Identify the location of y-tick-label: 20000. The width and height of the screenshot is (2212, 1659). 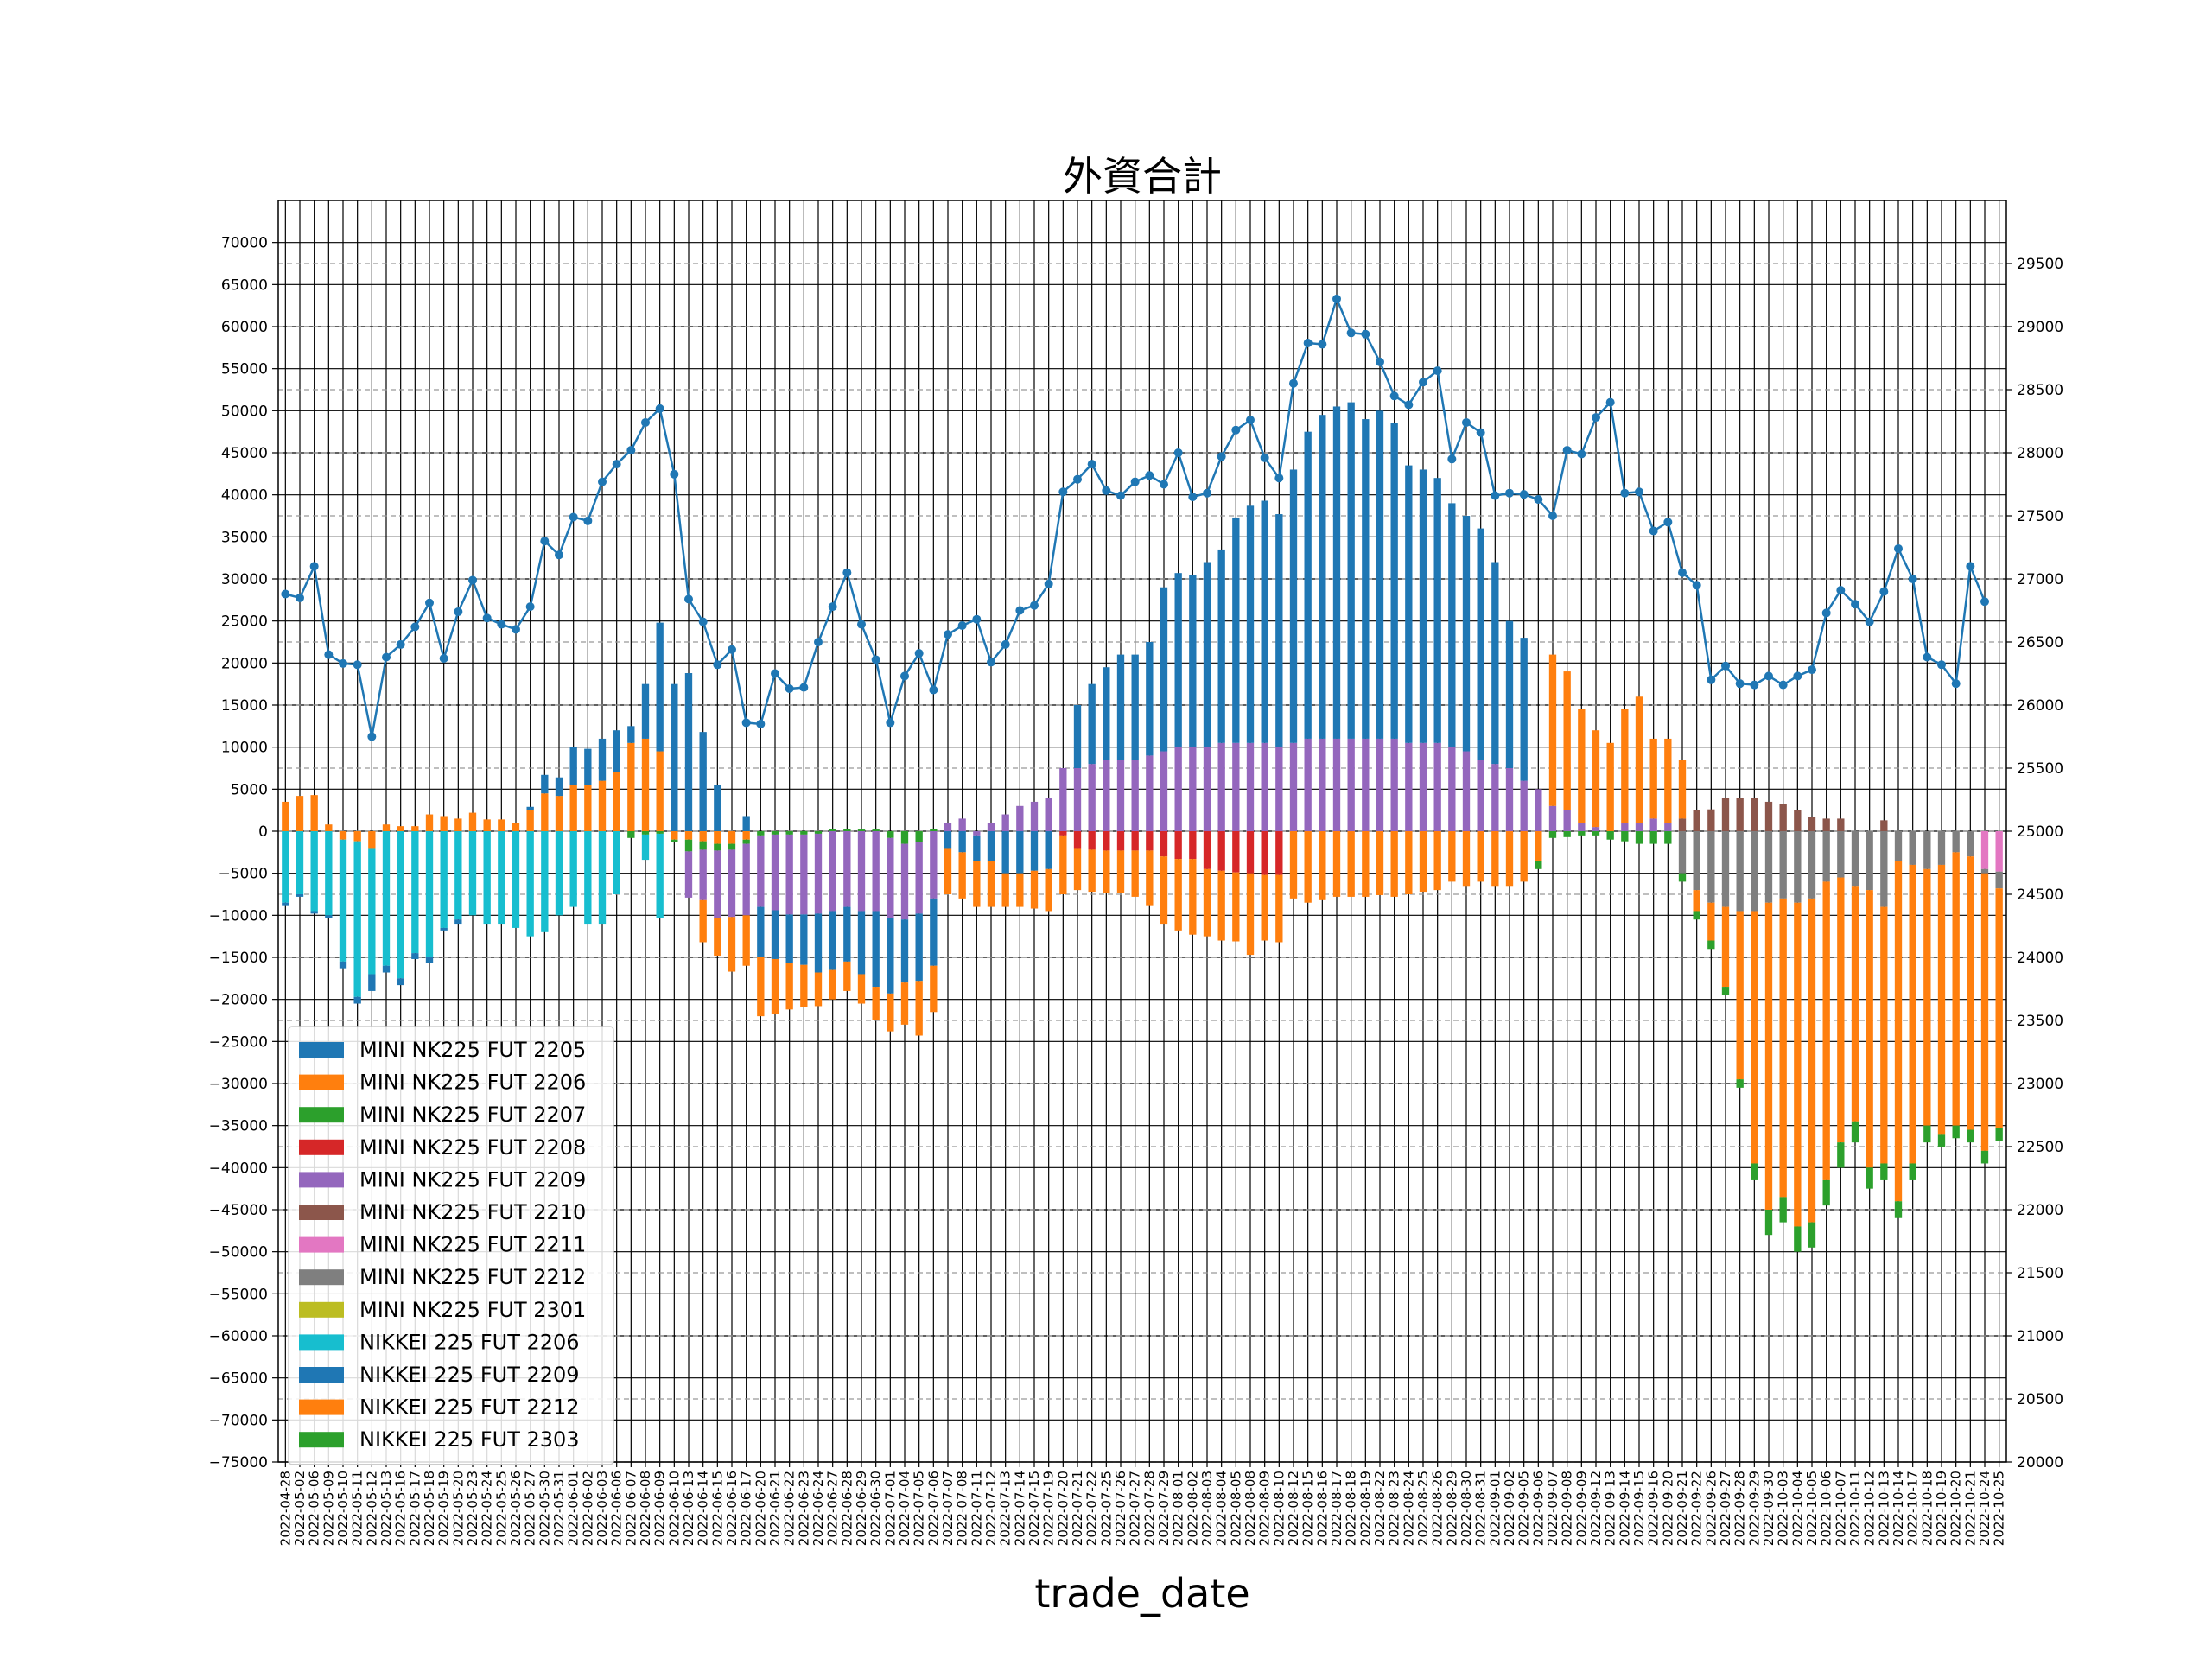
(244, 663).